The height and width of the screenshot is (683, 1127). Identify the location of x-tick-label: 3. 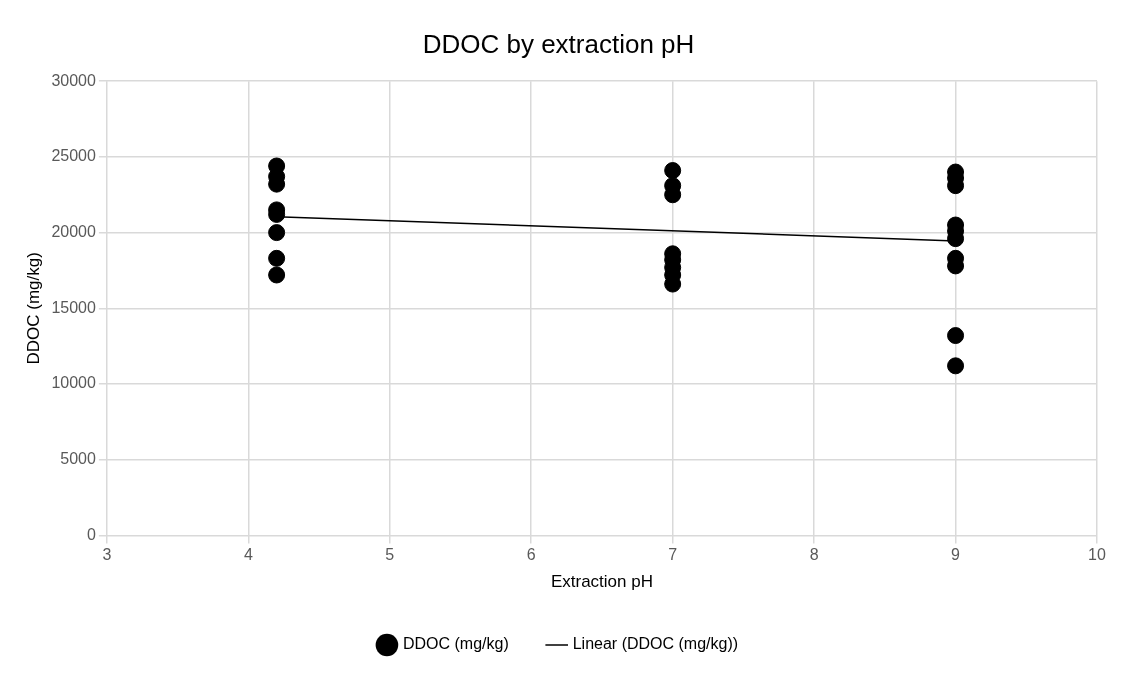
(107, 555).